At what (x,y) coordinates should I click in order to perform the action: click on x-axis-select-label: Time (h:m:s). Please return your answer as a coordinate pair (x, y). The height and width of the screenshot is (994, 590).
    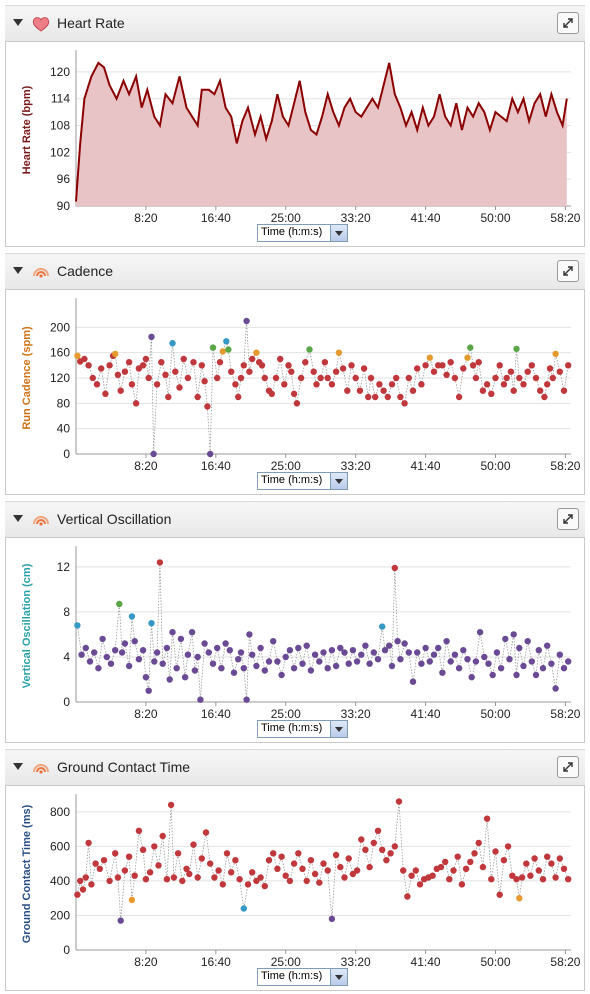
    Looking at the image, I should click on (292, 976).